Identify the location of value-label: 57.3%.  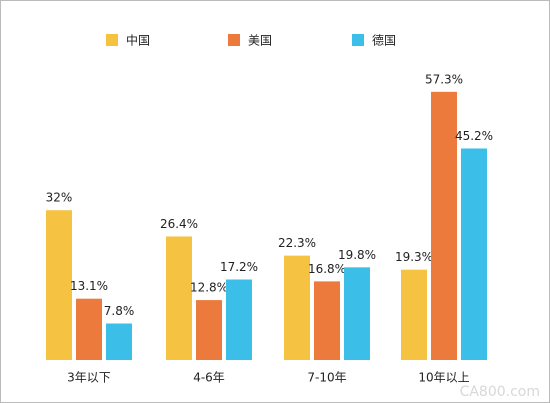
(444, 79).